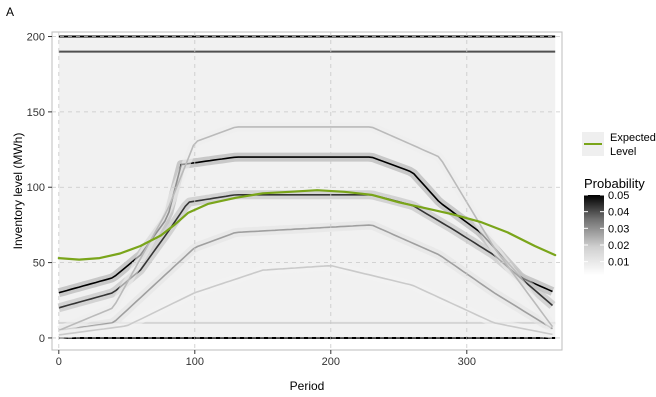 This screenshot has width=656, height=397. I want to click on y-tick-label-150: 150, so click(36, 113).